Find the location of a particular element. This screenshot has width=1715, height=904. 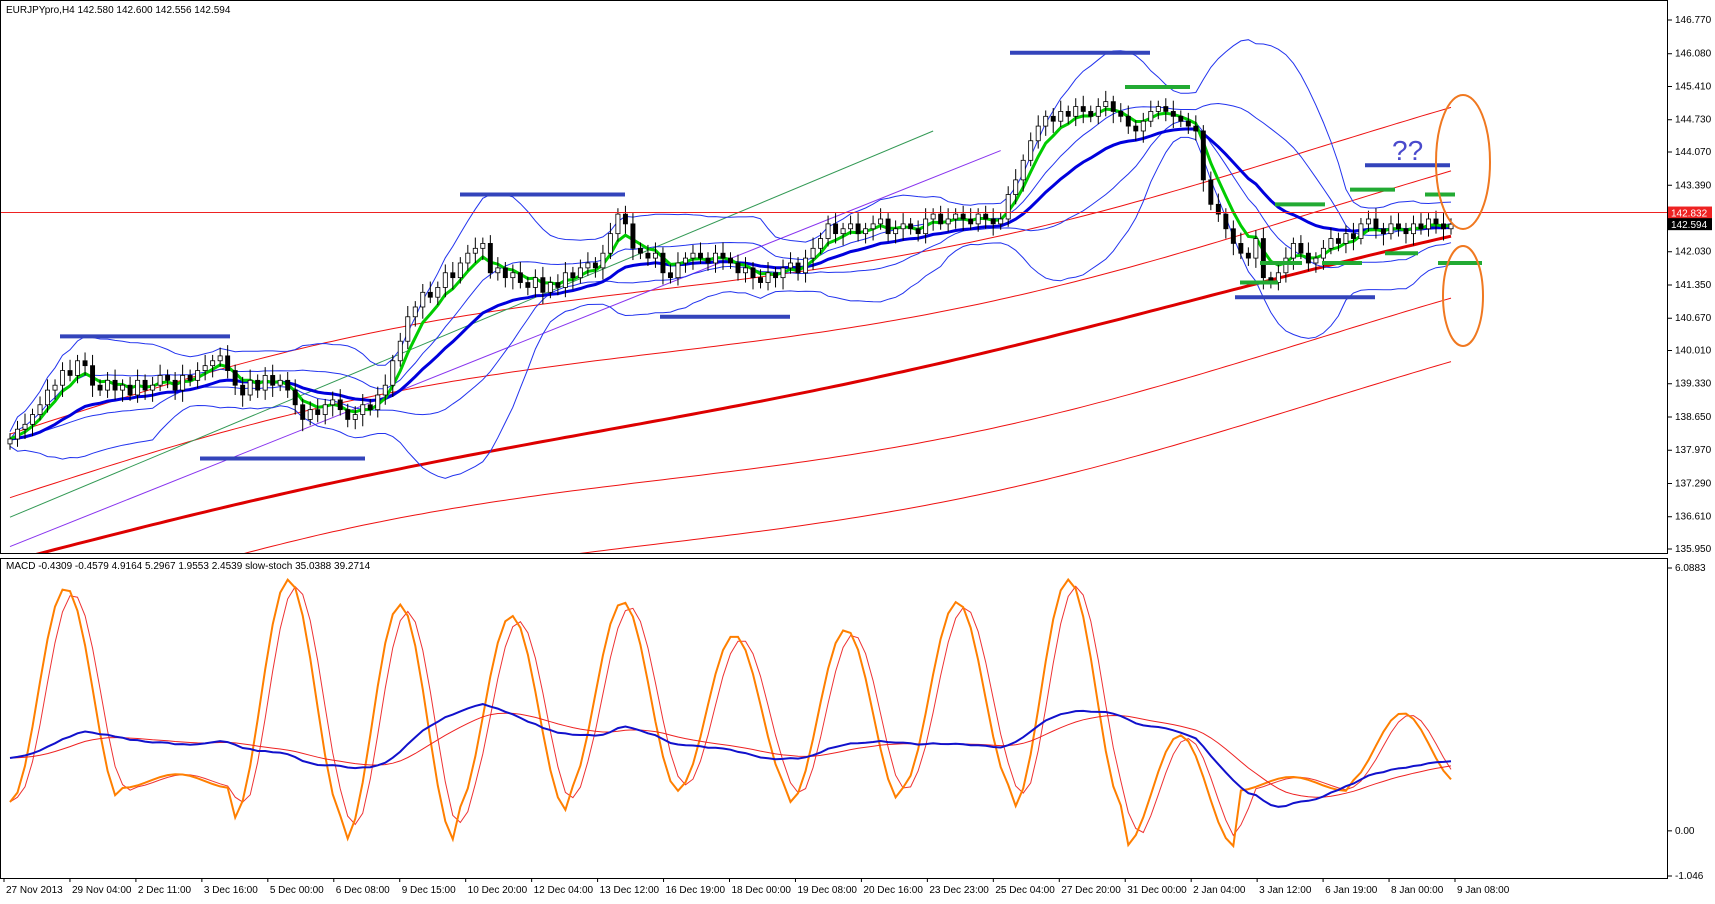

time-axis-label: 13 Dec 12:00 is located at coordinates (630, 890).